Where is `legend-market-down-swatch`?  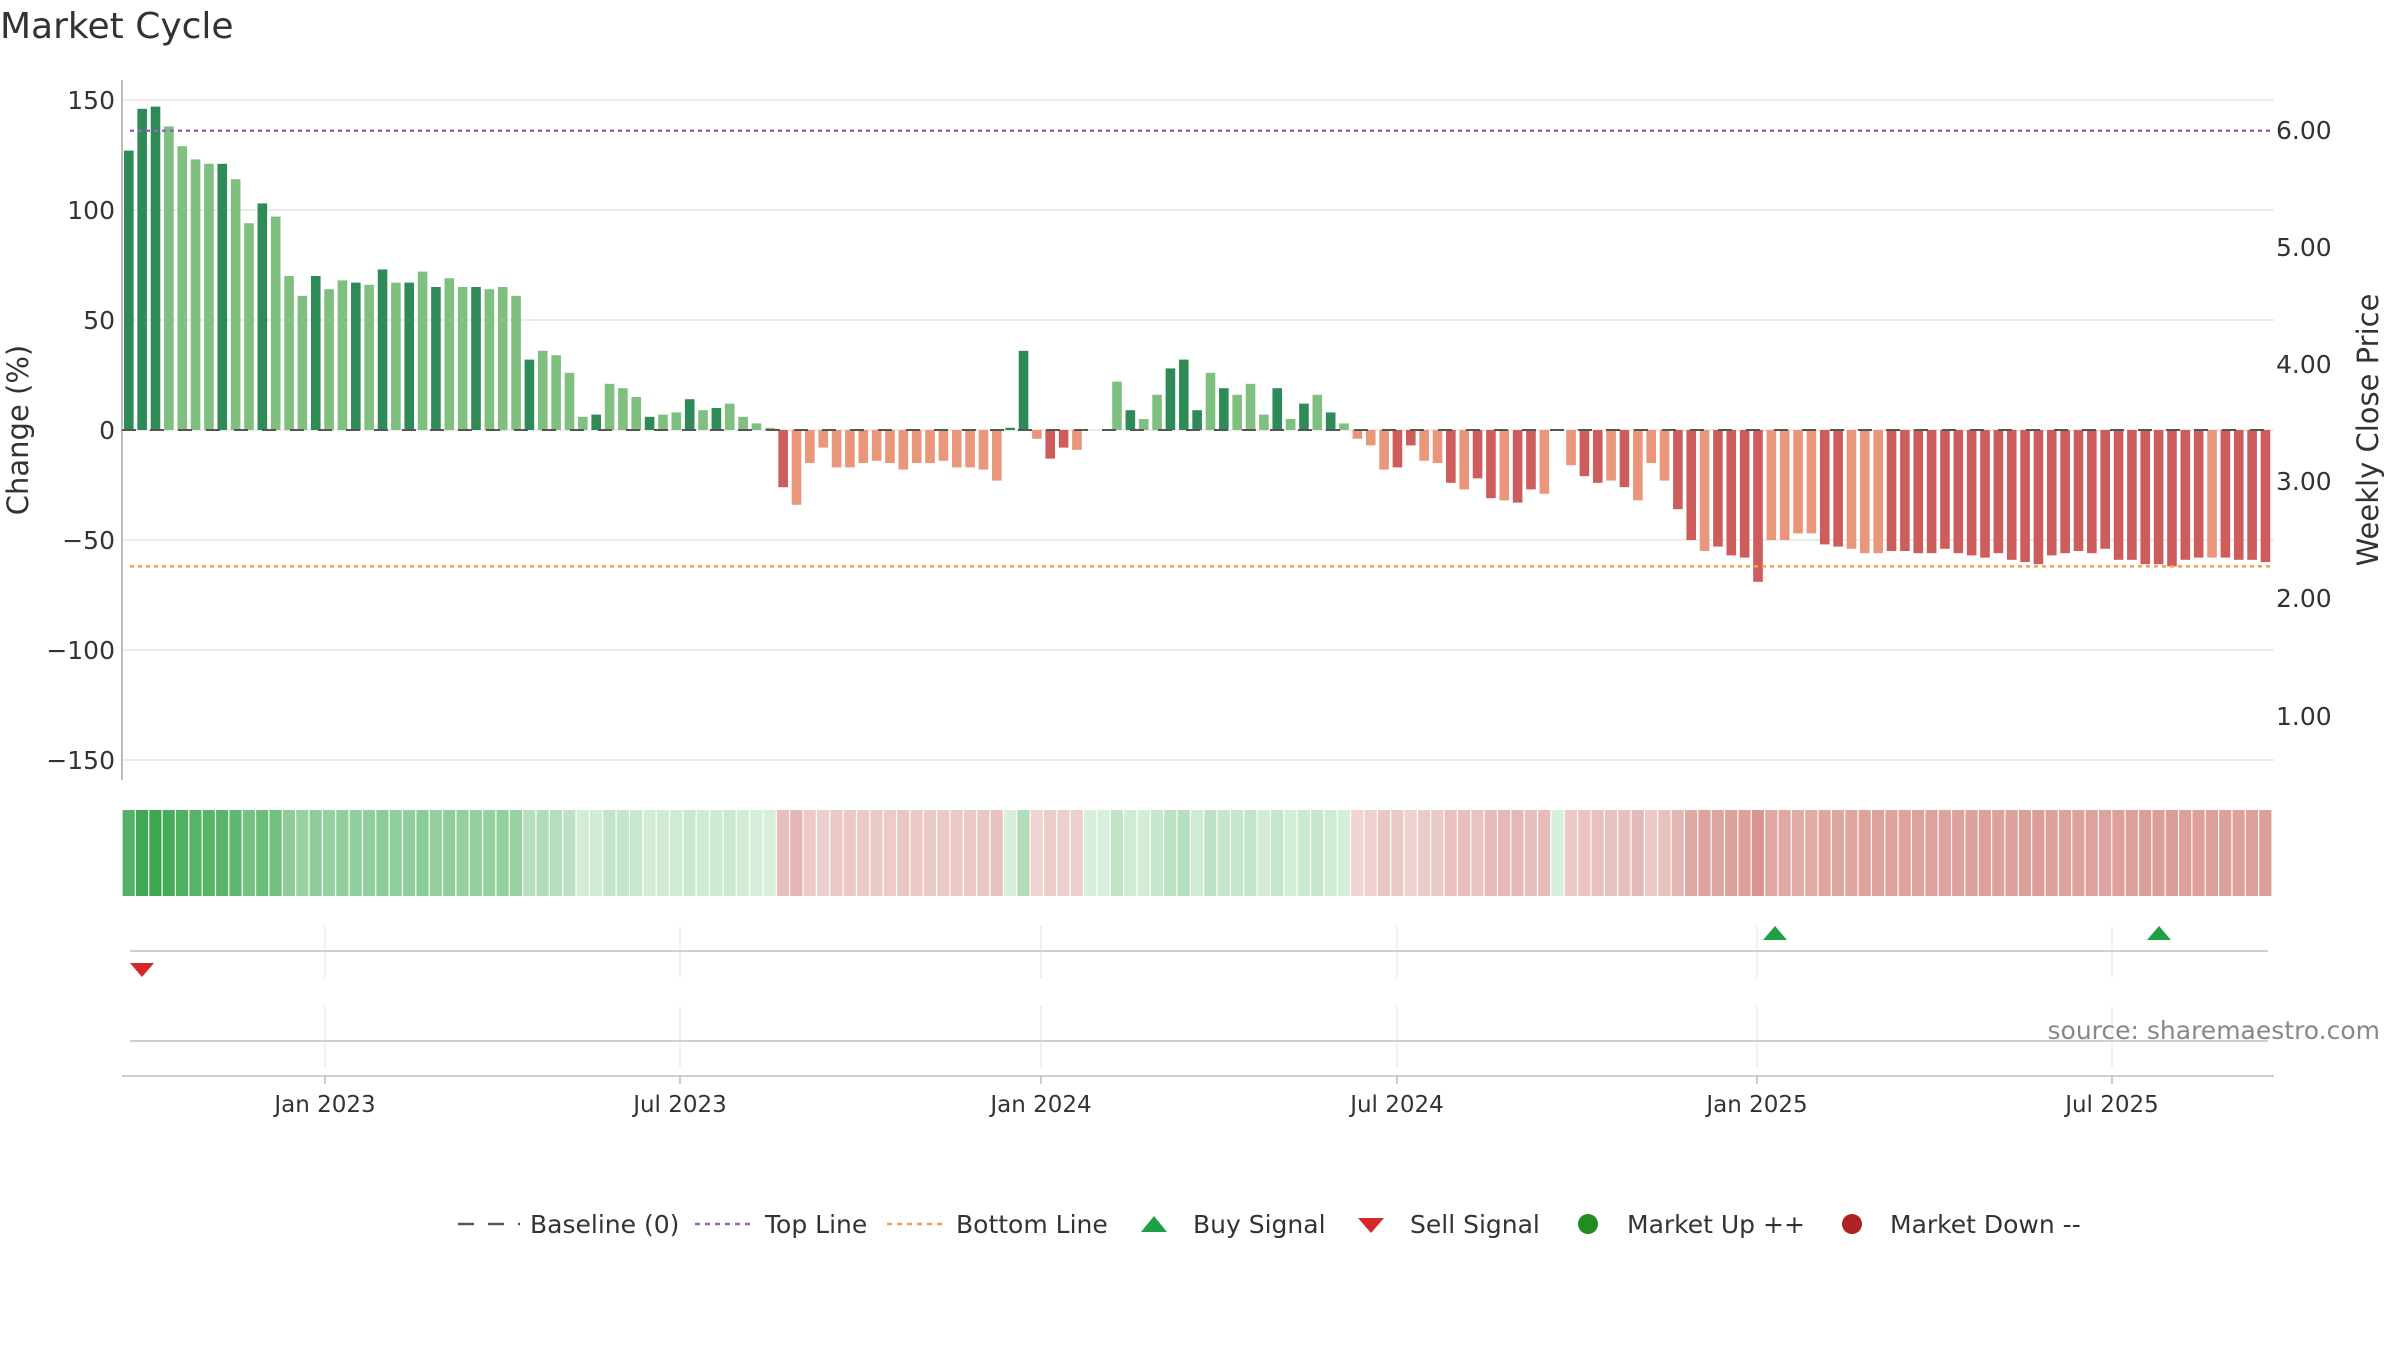
legend-market-down-swatch is located at coordinates (1852, 1224).